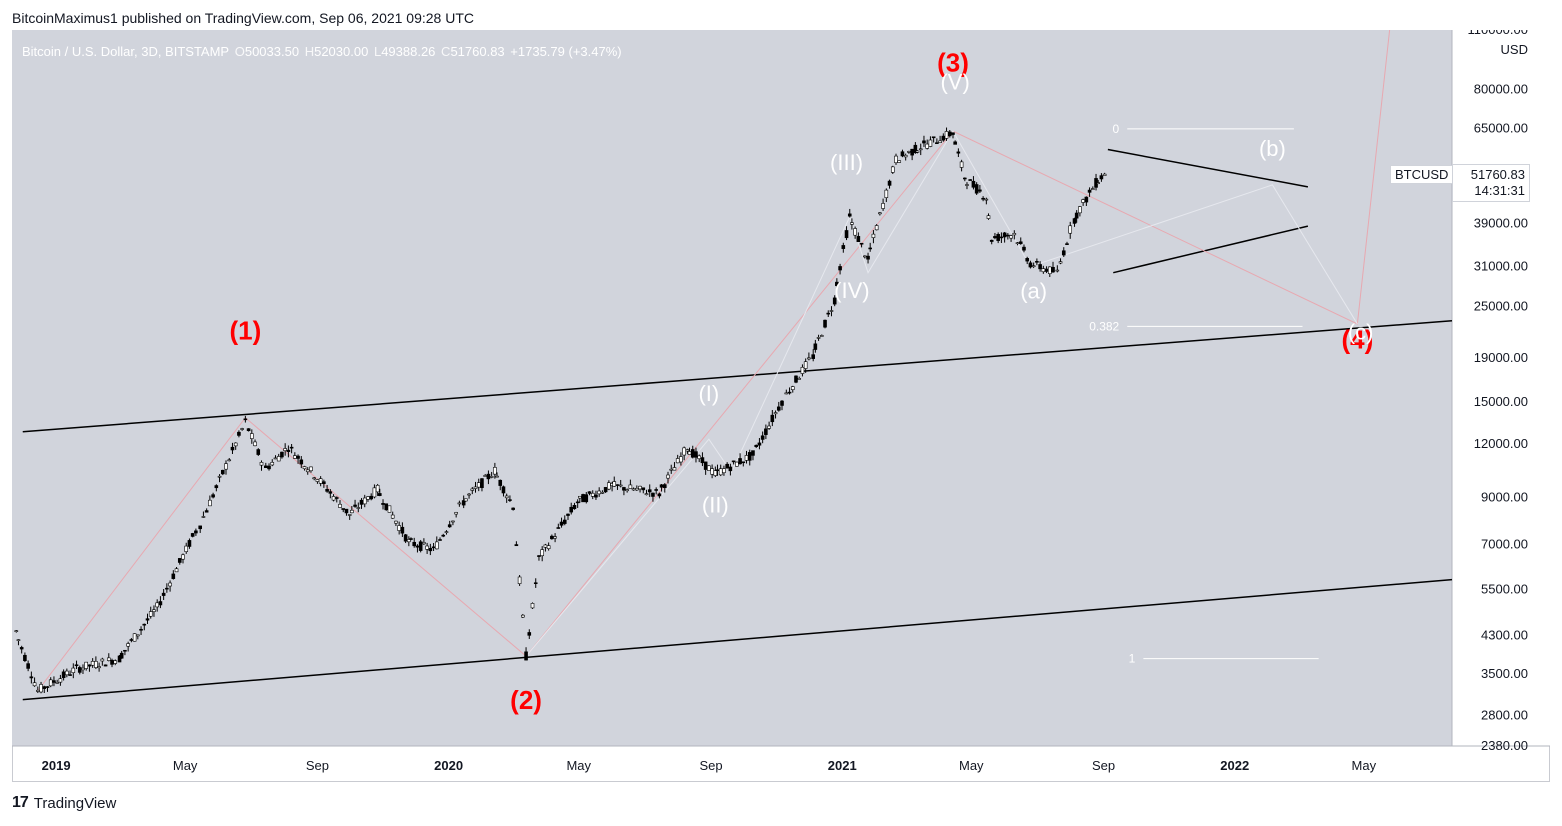  I want to click on wave-label: (2), so click(526, 700).